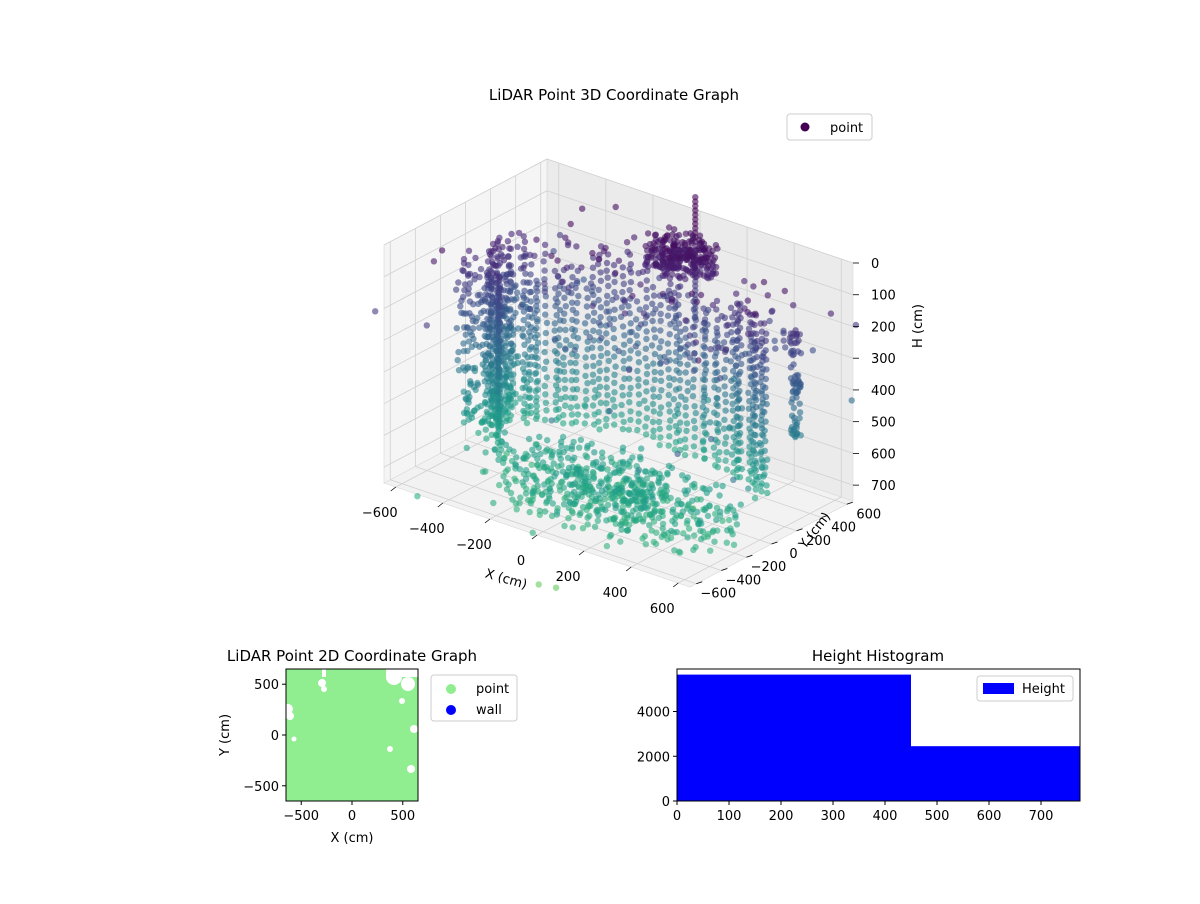 The height and width of the screenshot is (904, 1200). What do you see at coordinates (505, 579) in the screenshot?
I see `chart-3d-xlabel: X (cm)` at bounding box center [505, 579].